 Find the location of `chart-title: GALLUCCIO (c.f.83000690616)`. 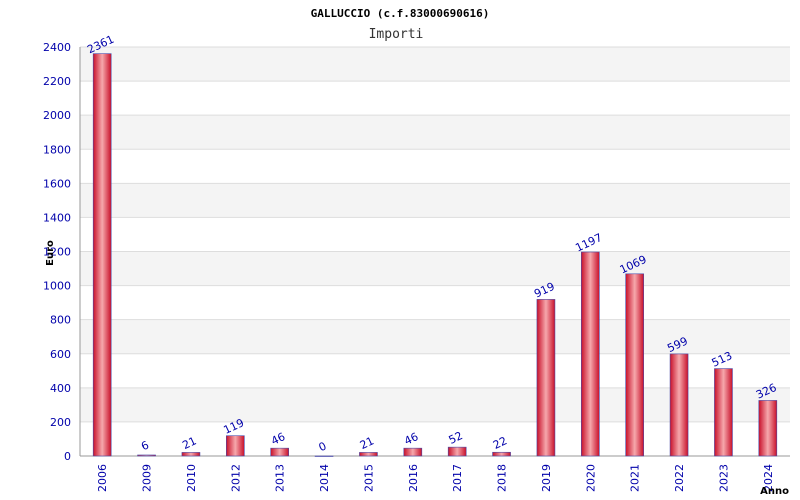

chart-title: GALLUCCIO (c.f.83000690616) is located at coordinates (400, 13).